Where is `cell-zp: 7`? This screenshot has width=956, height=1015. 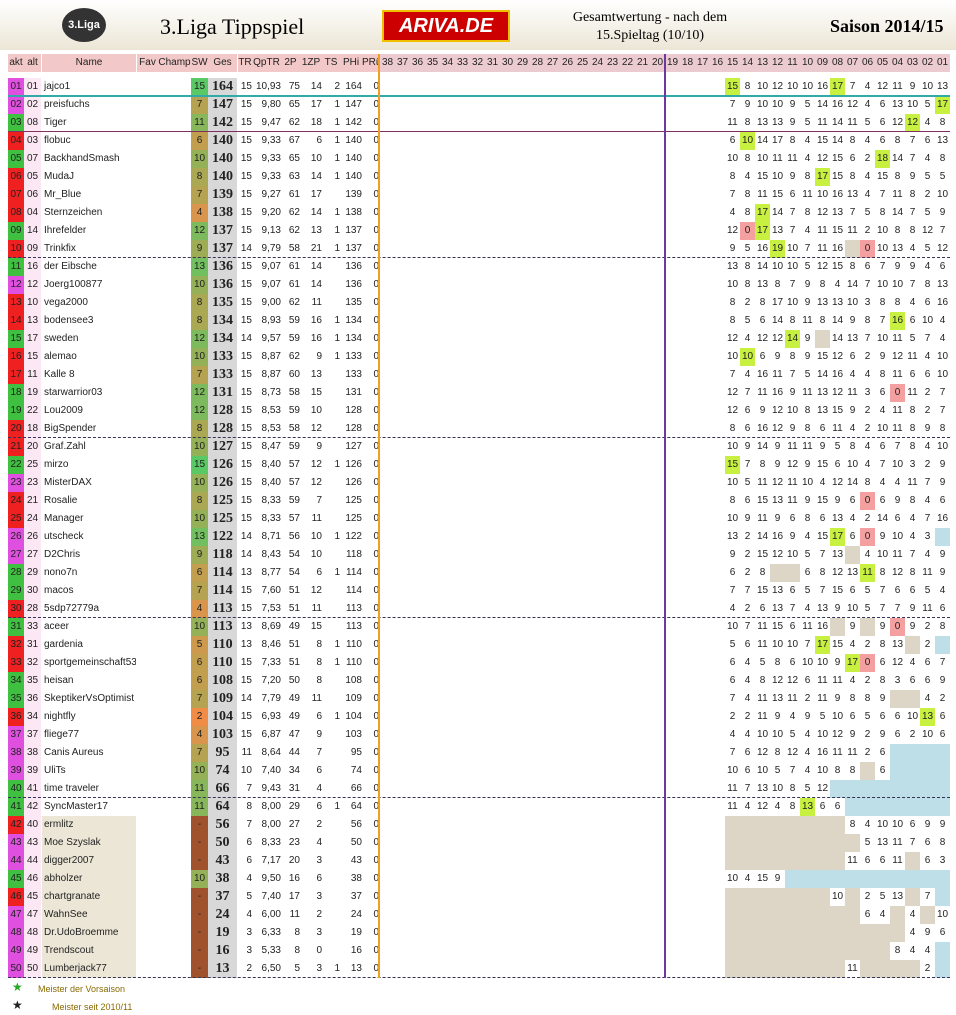 cell-zp: 7 is located at coordinates (319, 500).